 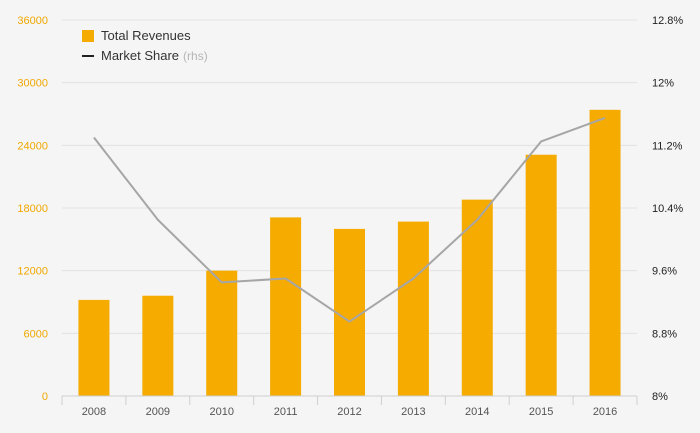 I want to click on y-left-tick-label: 24000, so click(x=32, y=146).